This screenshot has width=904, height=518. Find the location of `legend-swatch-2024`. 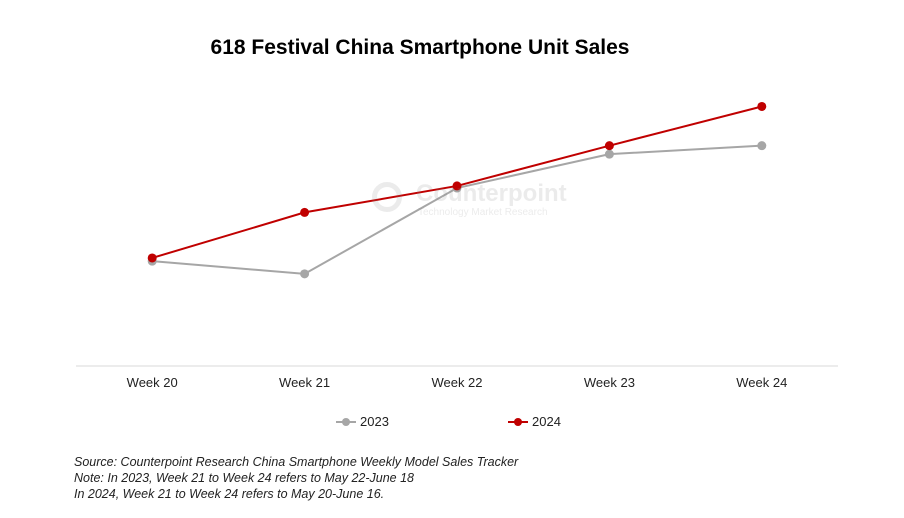

legend-swatch-2024 is located at coordinates (518, 421).